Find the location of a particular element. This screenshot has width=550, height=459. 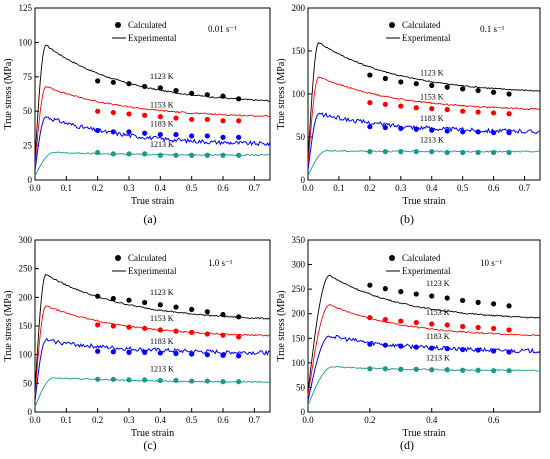

temperature-label: 1123 K is located at coordinates (162, 292).